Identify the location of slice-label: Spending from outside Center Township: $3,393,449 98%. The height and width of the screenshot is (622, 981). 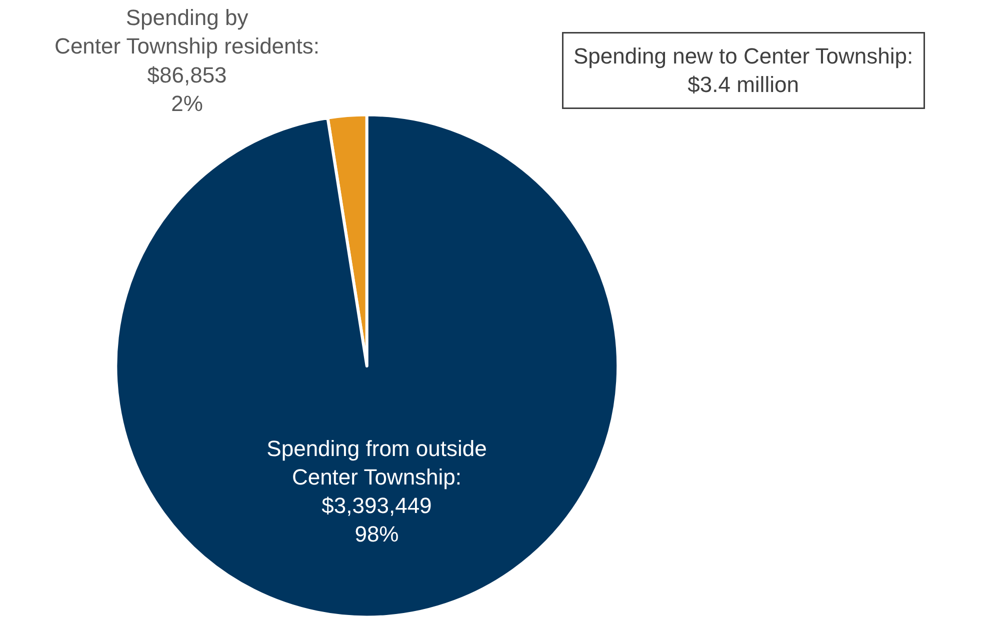
(376, 491).